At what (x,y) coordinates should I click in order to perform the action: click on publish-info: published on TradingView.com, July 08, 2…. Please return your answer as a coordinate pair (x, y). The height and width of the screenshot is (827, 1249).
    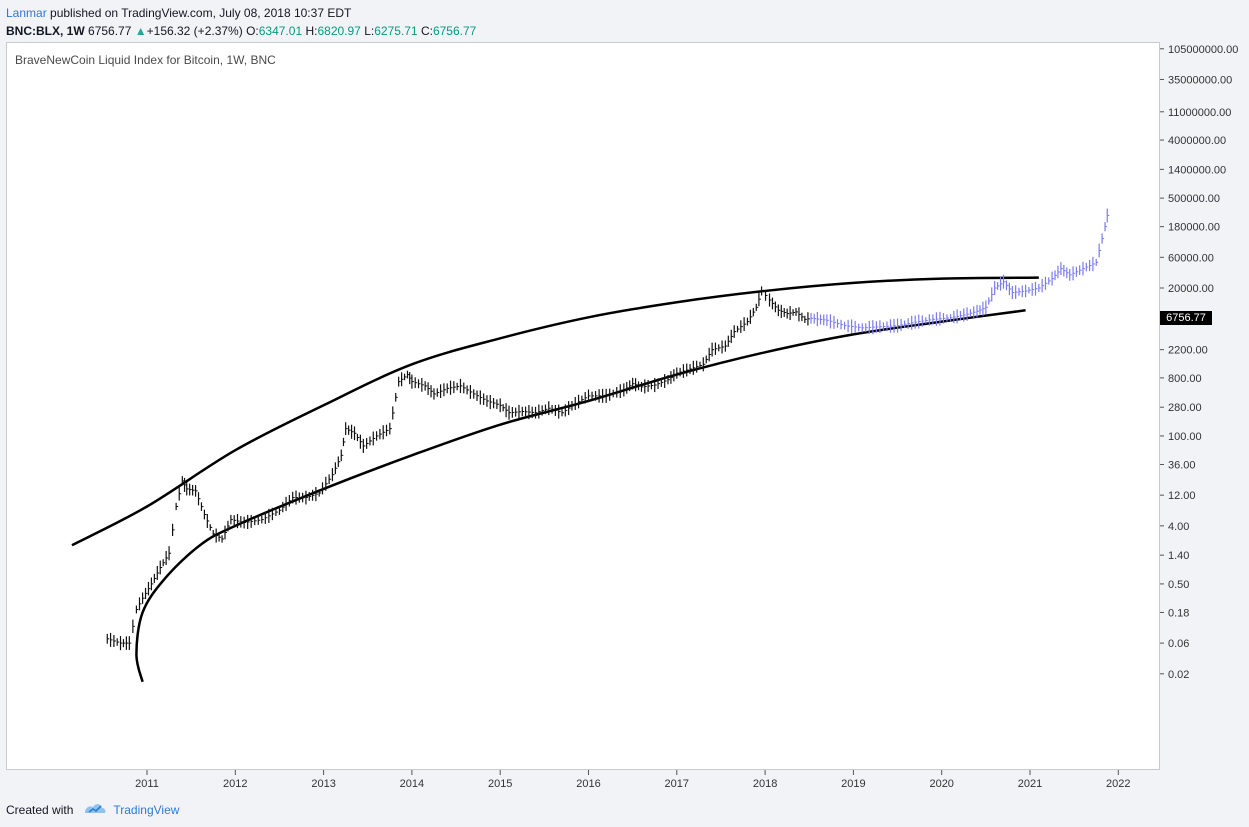
    Looking at the image, I should click on (199, 13).